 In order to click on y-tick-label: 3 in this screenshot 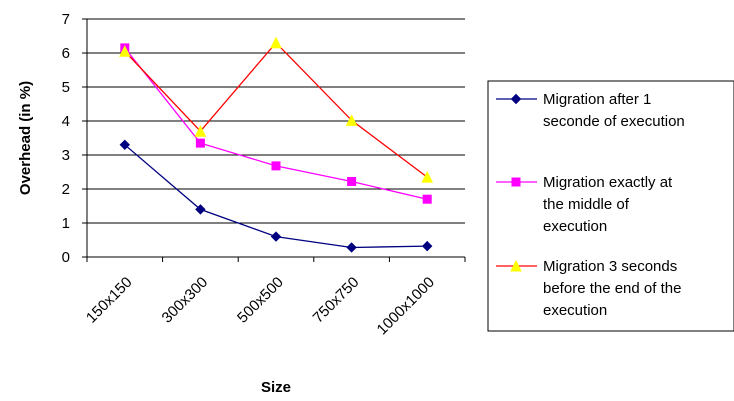, I will do `click(66, 155)`.